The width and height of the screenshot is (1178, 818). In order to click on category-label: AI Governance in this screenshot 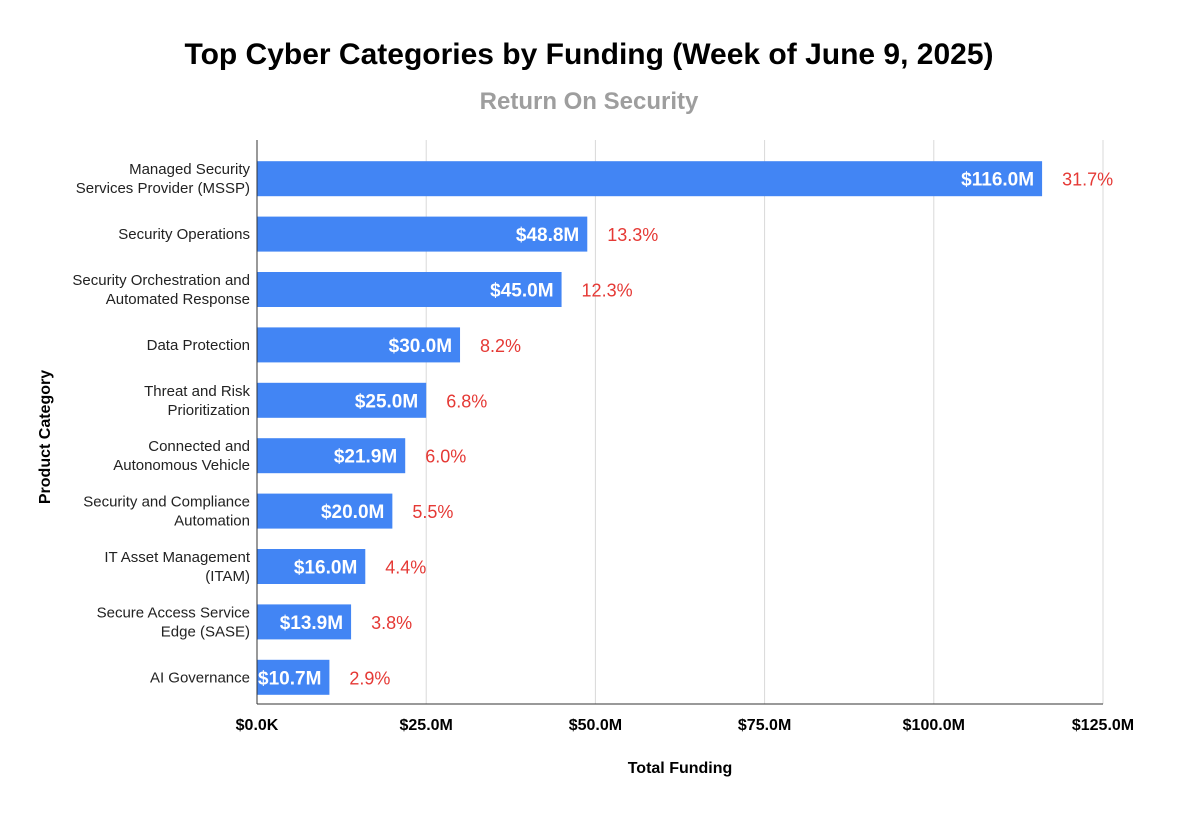, I will do `click(200, 677)`.